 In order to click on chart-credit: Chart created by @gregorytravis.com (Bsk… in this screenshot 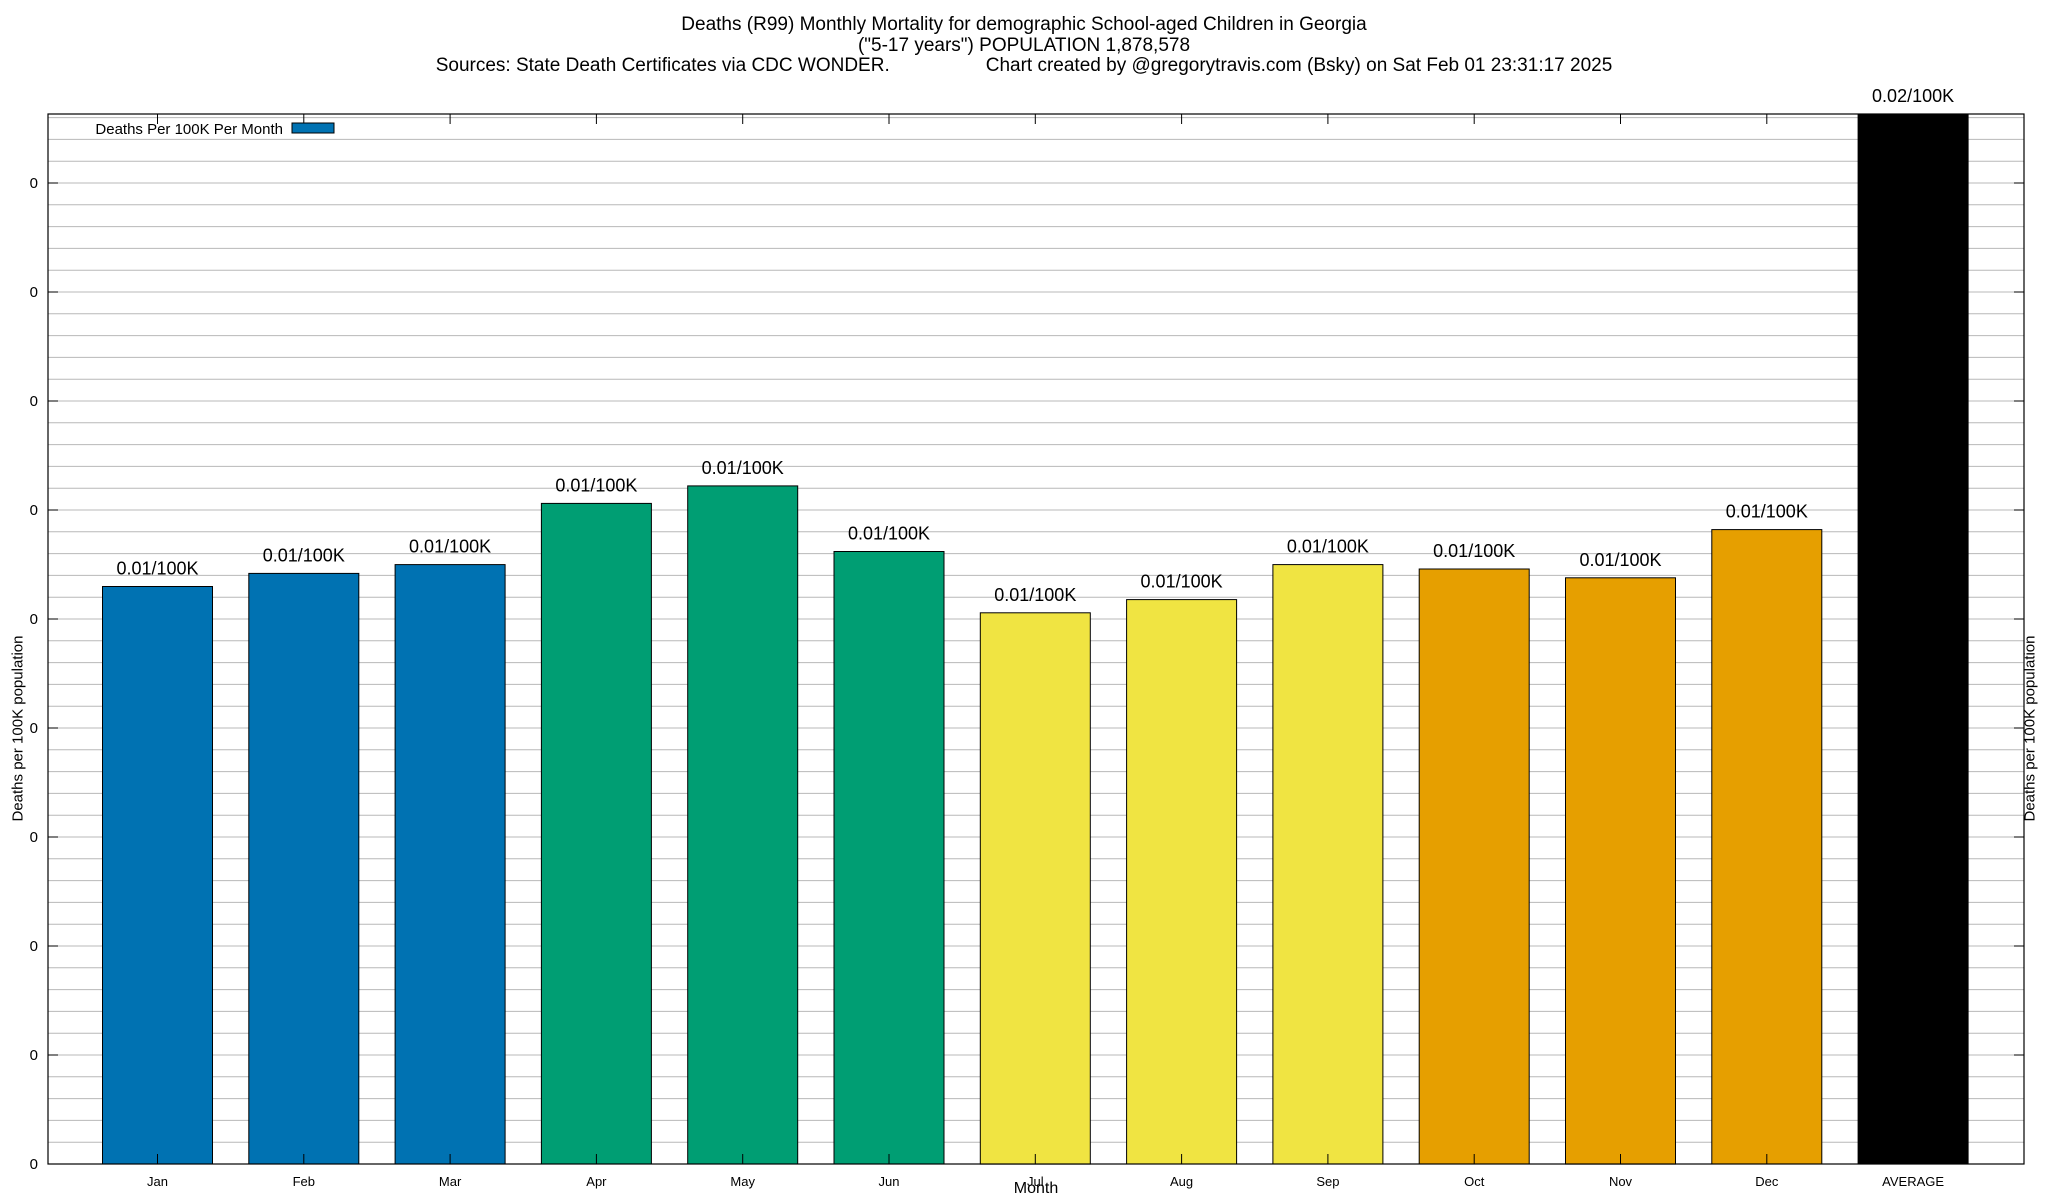, I will do `click(1299, 65)`.